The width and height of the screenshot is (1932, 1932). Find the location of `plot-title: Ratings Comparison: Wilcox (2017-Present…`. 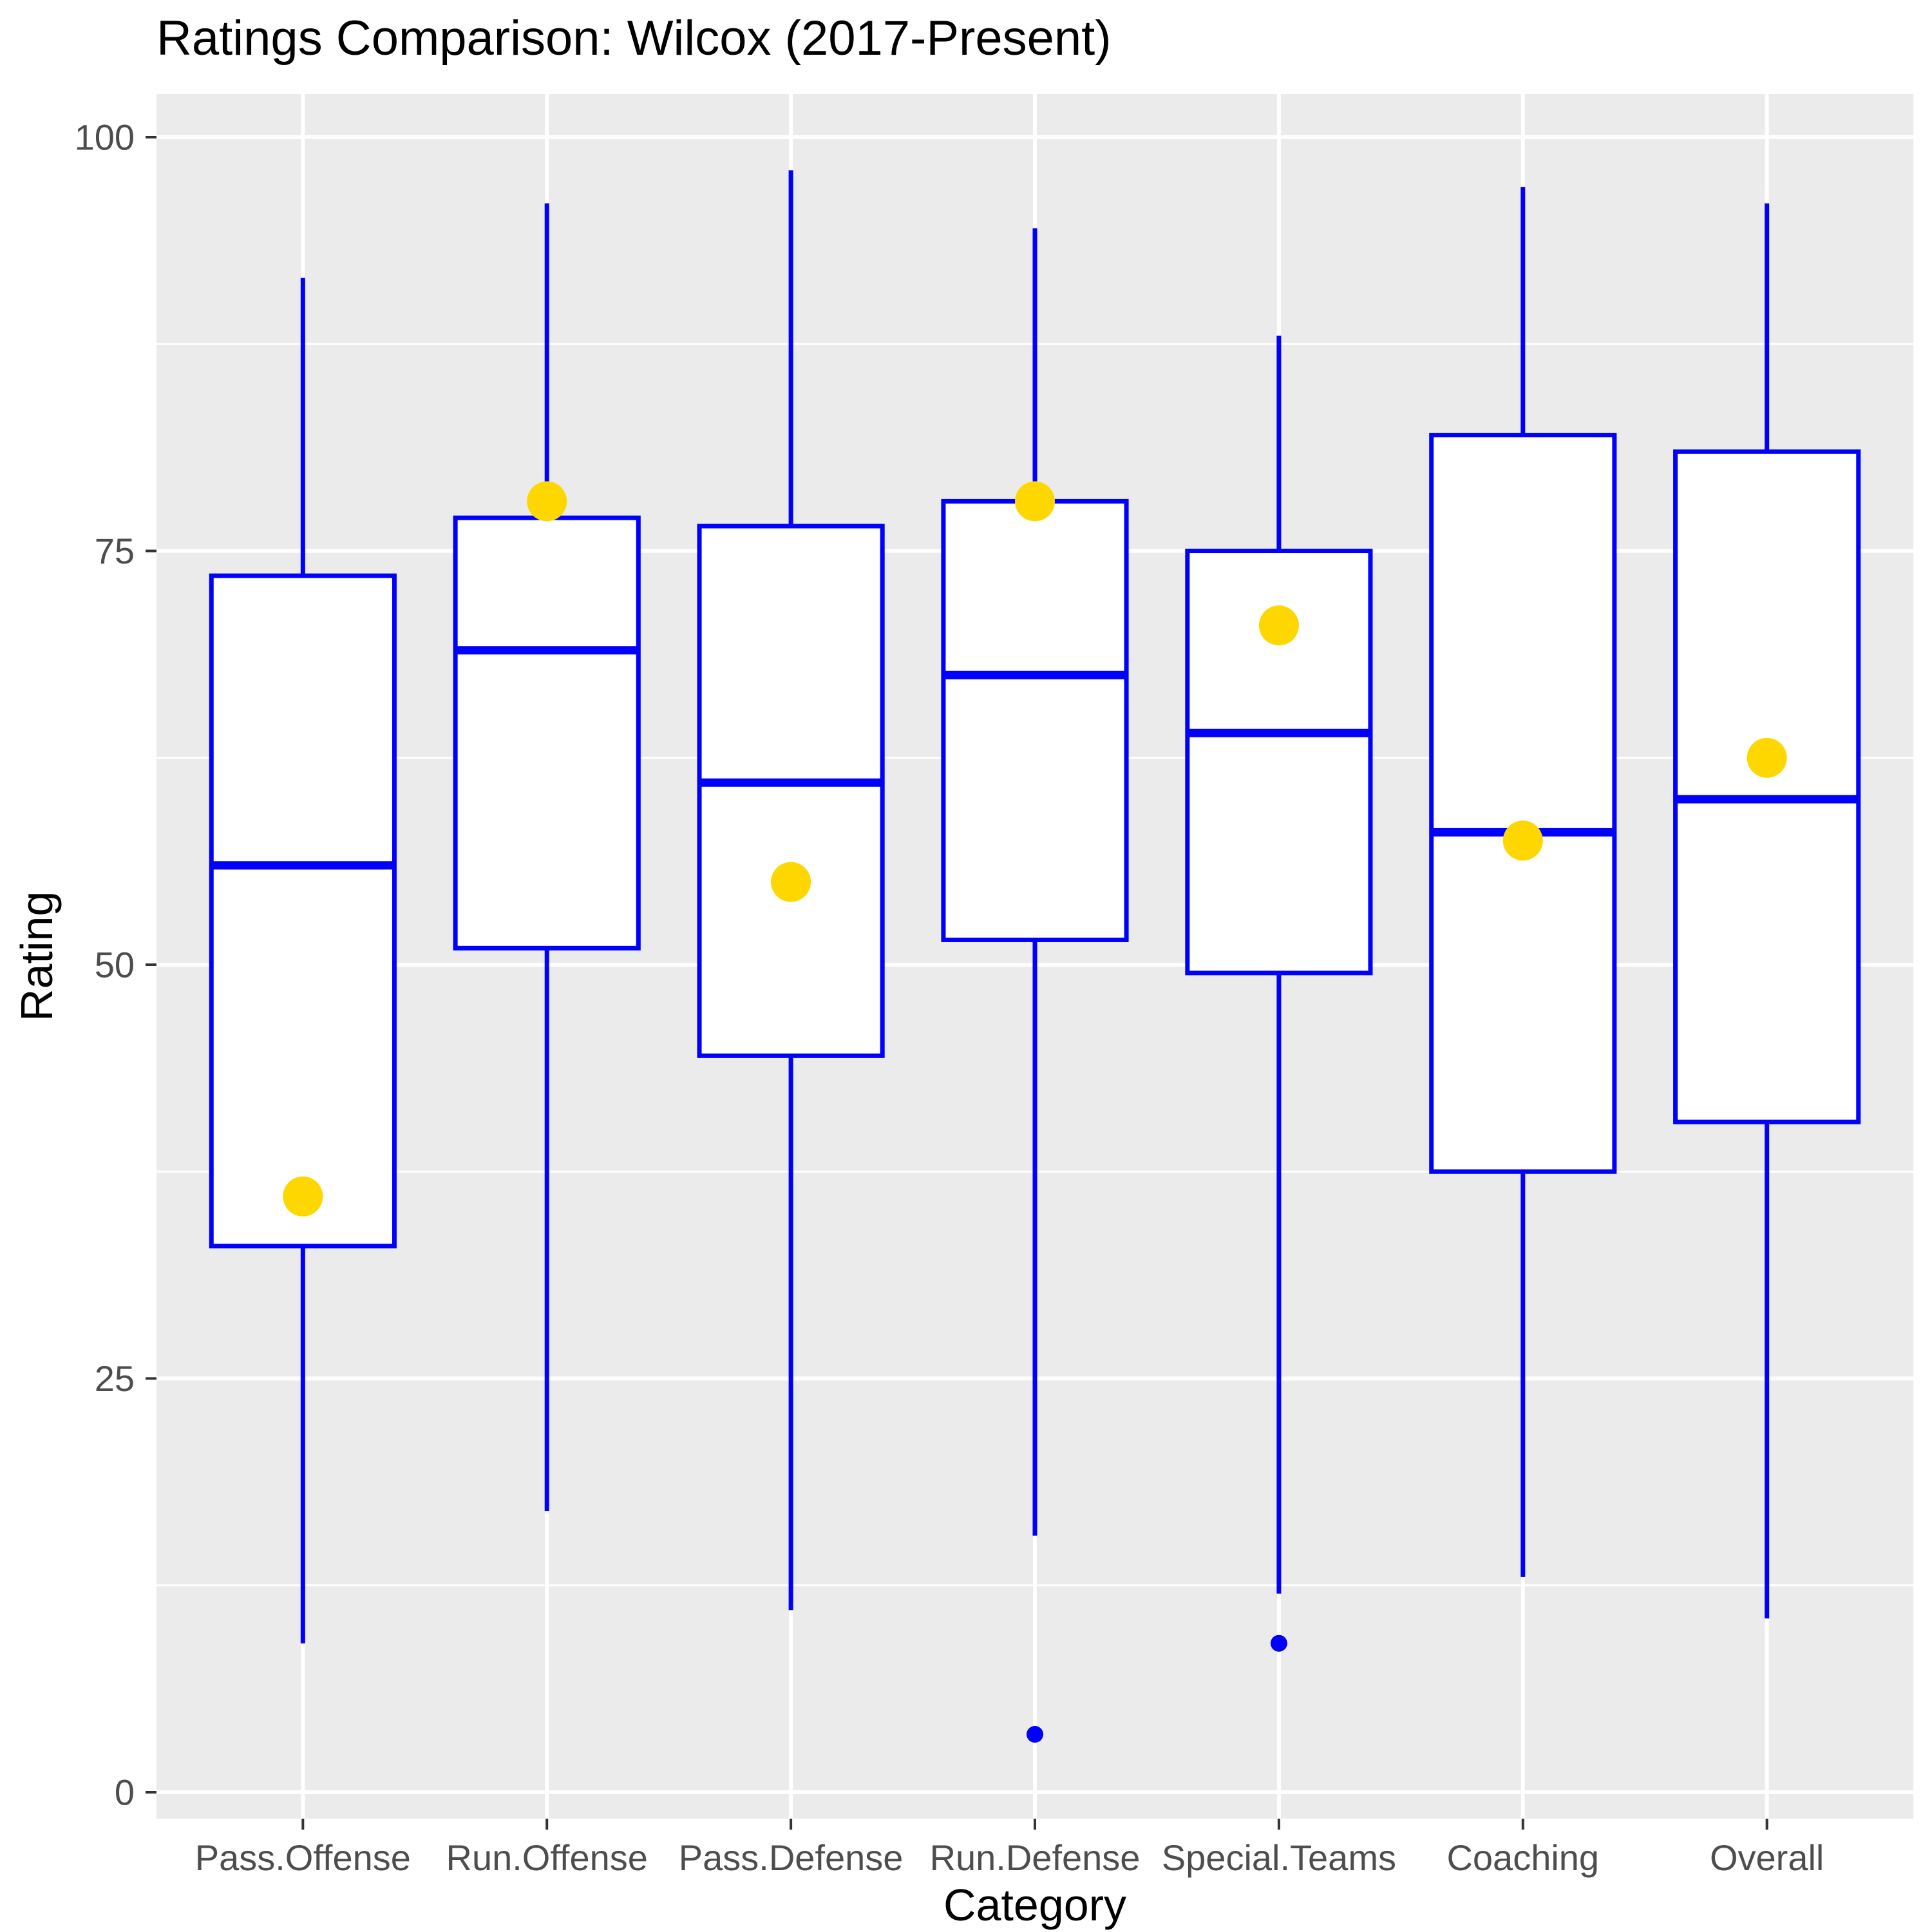

plot-title: Ratings Comparison: Wilcox (2017-Present… is located at coordinates (634, 38).